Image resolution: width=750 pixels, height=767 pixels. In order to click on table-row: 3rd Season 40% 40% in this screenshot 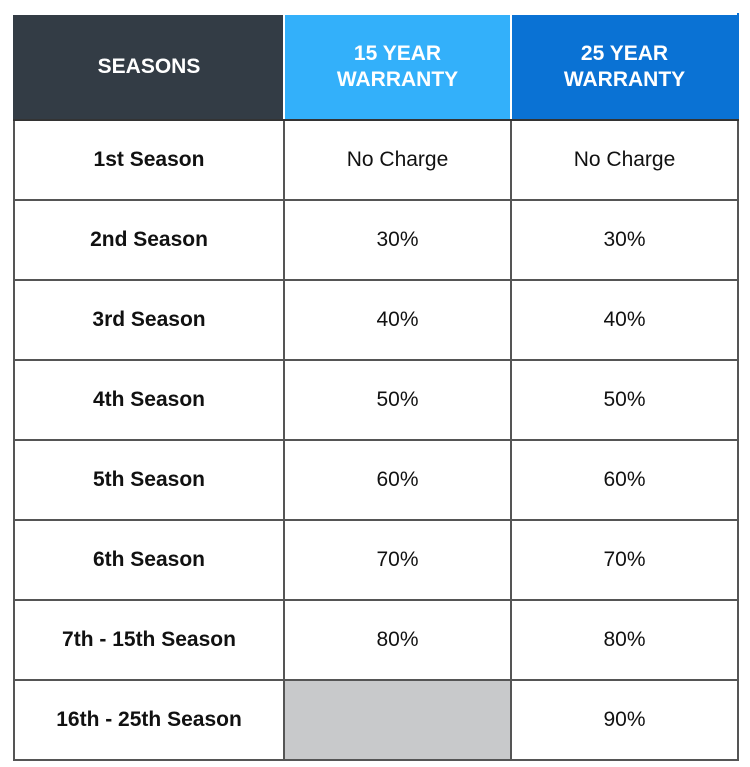, I will do `click(376, 320)`.